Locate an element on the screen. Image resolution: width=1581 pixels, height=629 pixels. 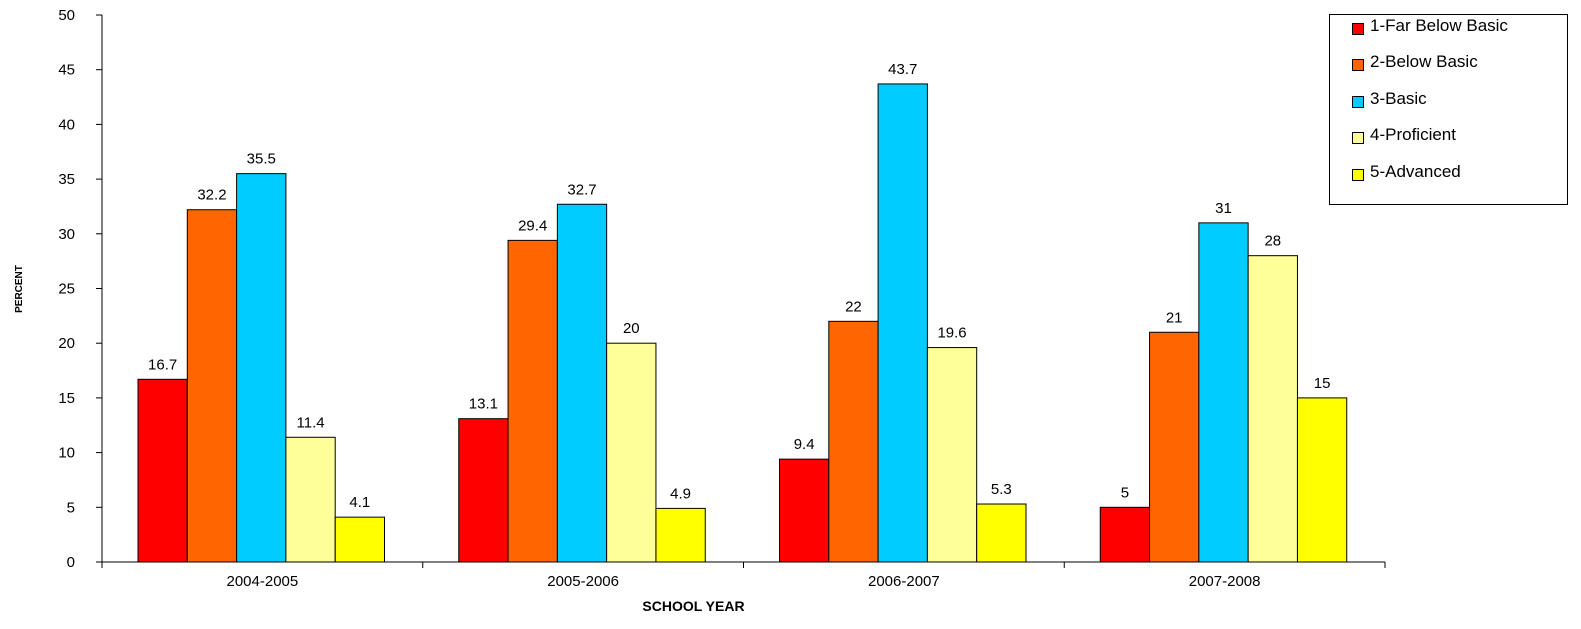
legend-swatch-proficient is located at coordinates (1358, 138).